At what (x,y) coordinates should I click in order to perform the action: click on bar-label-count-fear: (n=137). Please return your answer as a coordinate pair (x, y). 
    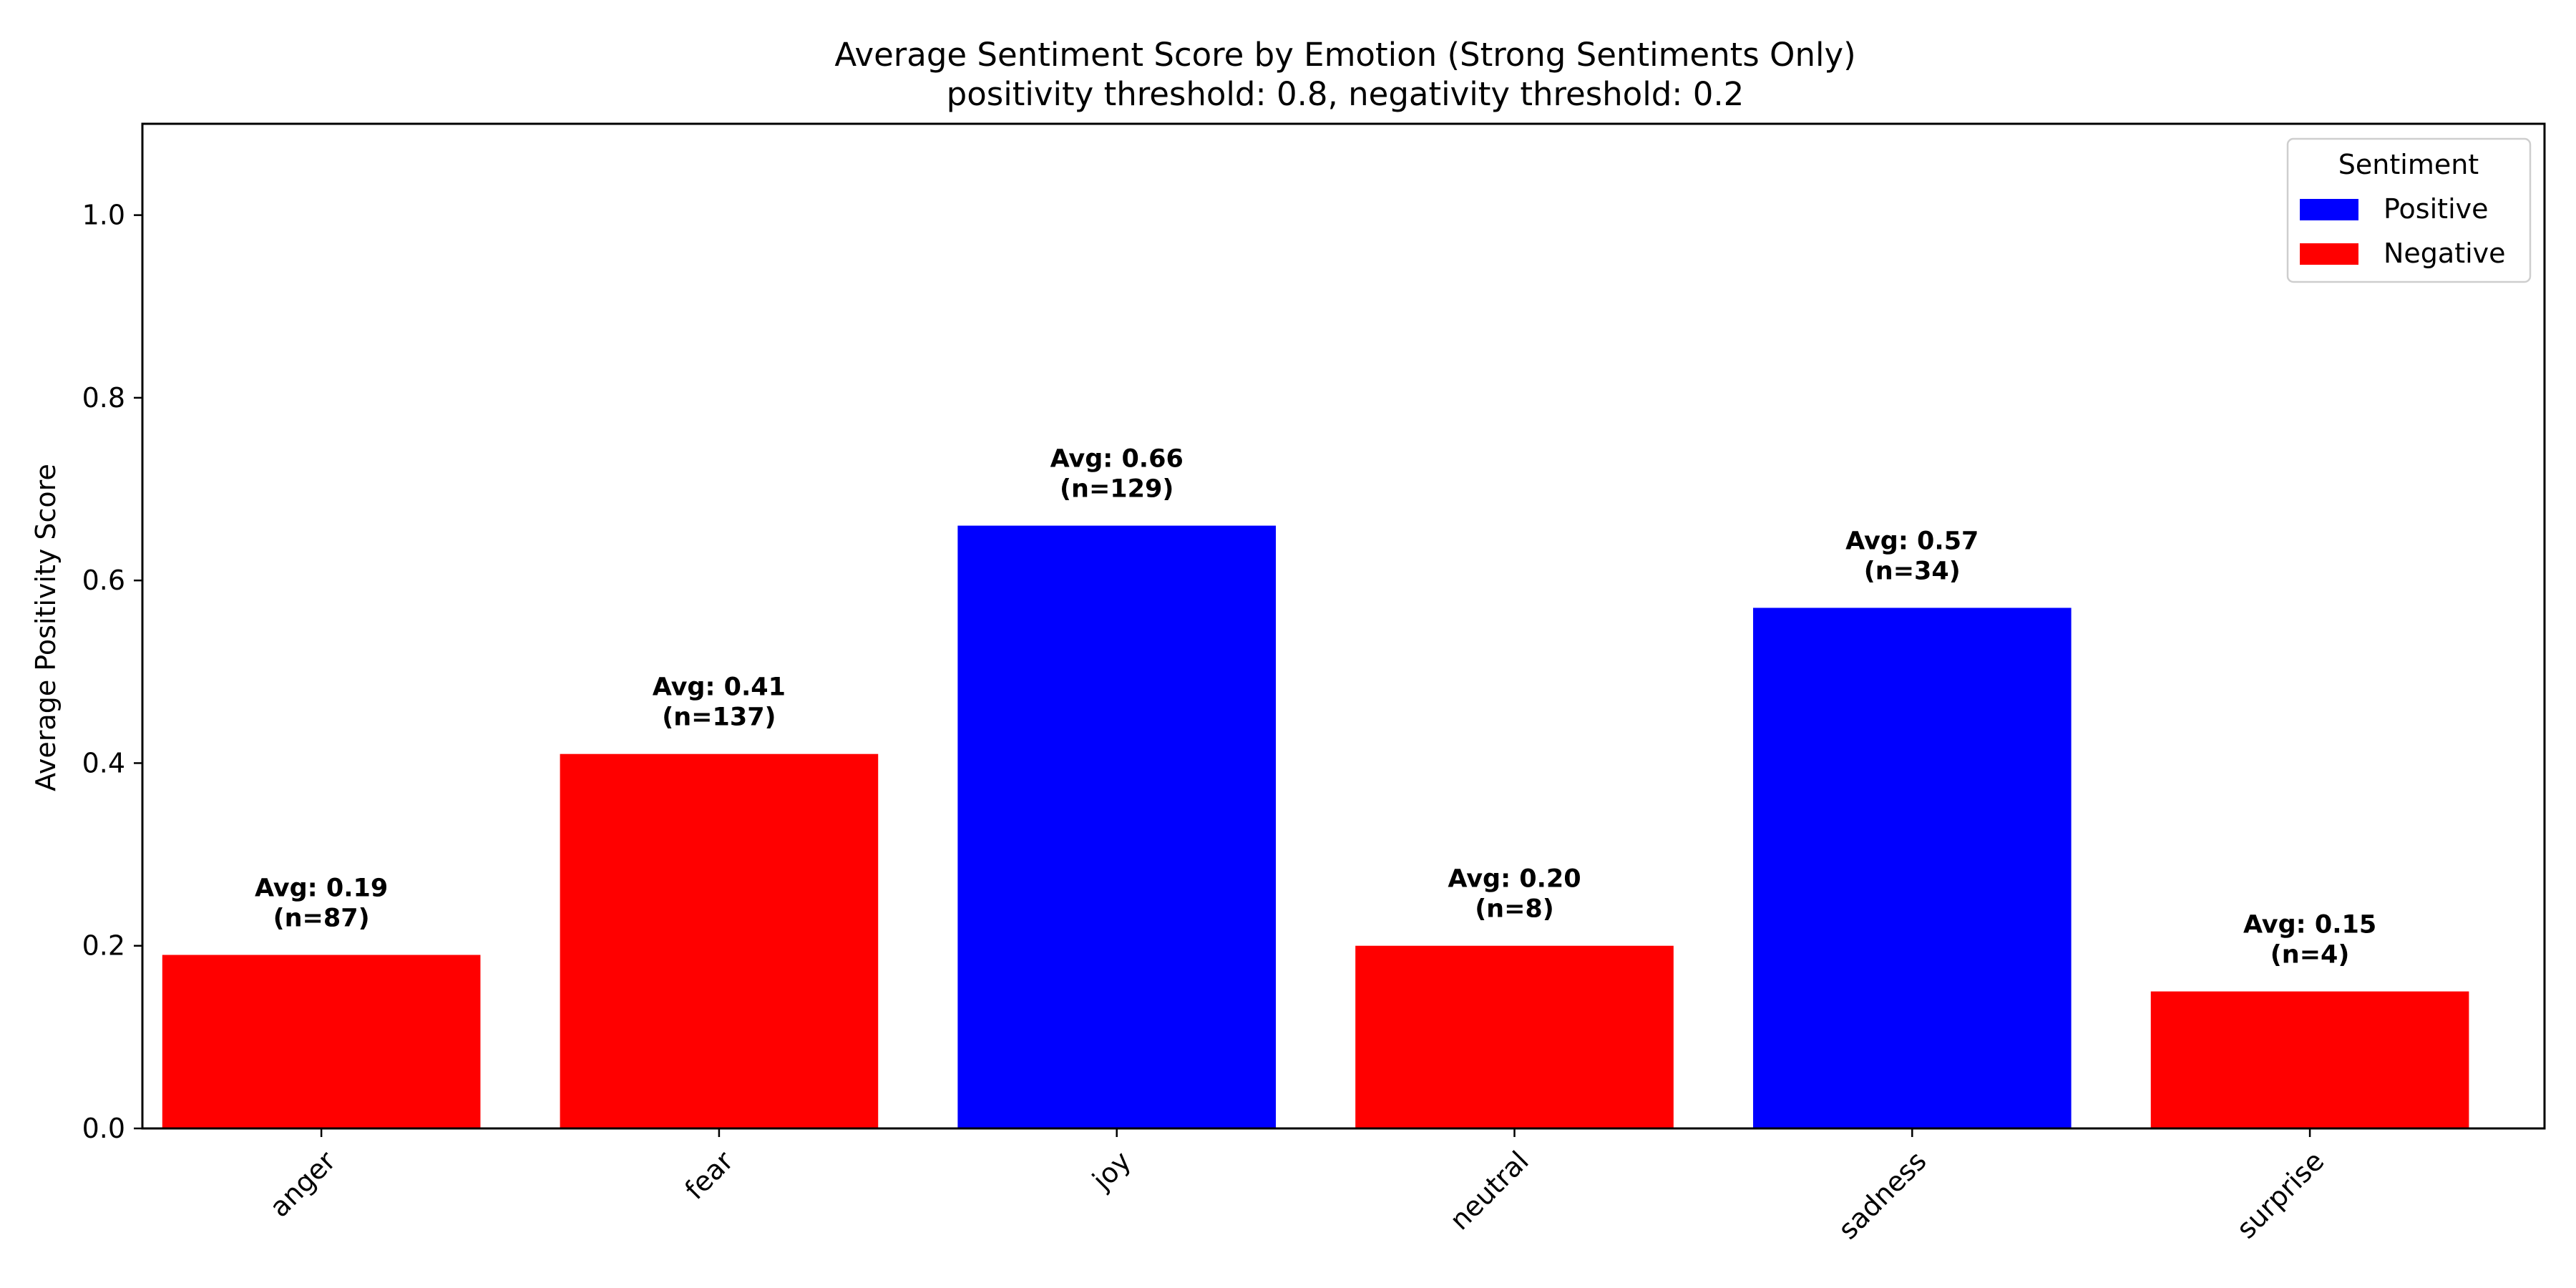
    Looking at the image, I should click on (719, 717).